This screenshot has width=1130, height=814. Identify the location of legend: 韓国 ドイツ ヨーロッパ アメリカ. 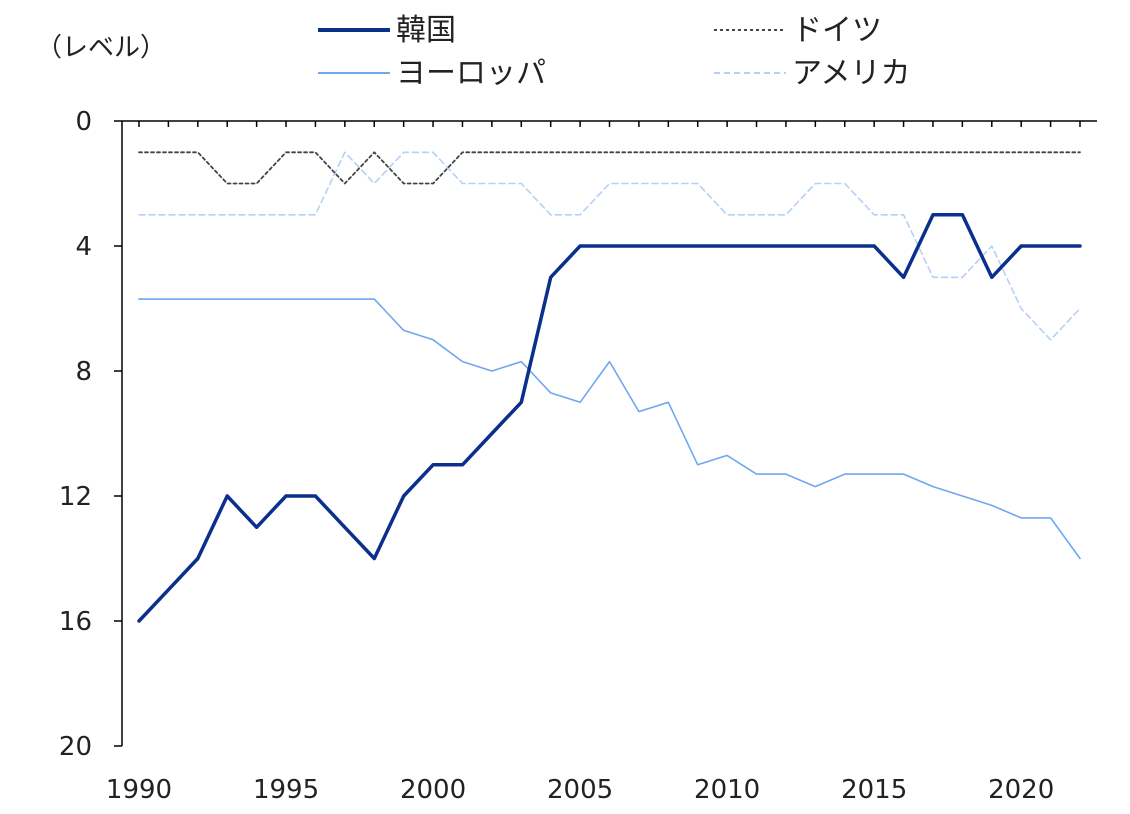
(614, 52).